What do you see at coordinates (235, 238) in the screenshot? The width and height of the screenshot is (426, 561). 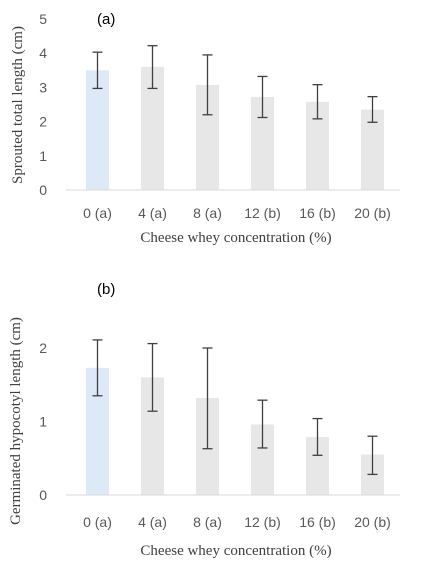 I see `x-axis-title-a: Cheese whey concentration (%)` at bounding box center [235, 238].